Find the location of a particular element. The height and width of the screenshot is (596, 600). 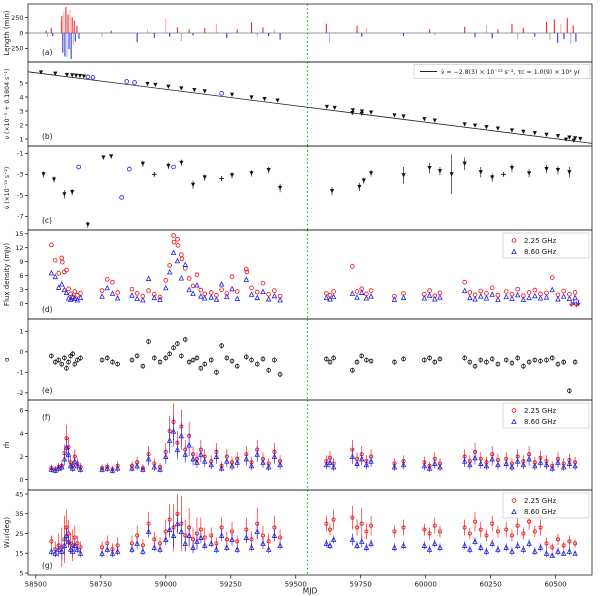

y-tick-label: -5 is located at coordinates (20, 196).